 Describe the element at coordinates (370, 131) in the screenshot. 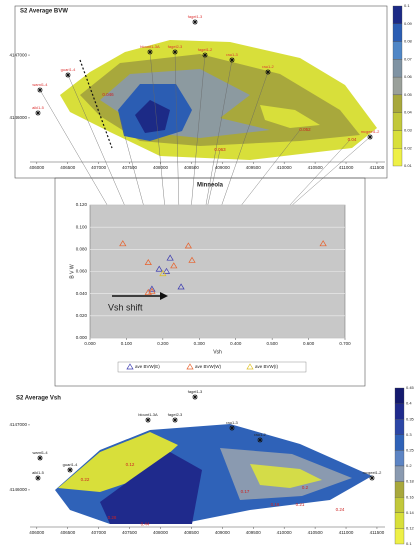

I see `well-label: mcgeel1-2` at that location.